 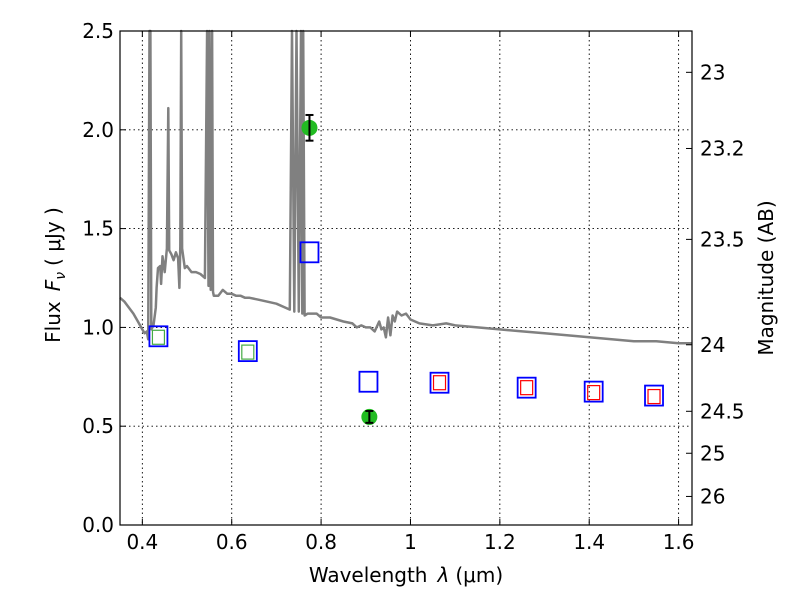 What do you see at coordinates (766, 277) in the screenshot?
I see `y2-axis-label: Magnitude (AB)` at bounding box center [766, 277].